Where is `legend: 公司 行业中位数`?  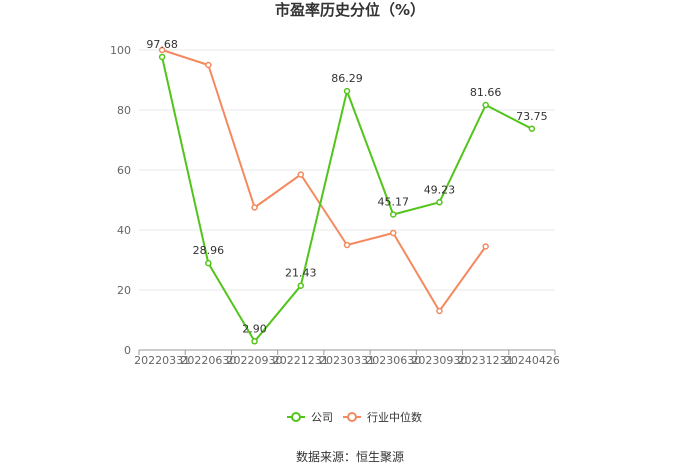 legend: 公司 行业中位数 is located at coordinates (354, 417).